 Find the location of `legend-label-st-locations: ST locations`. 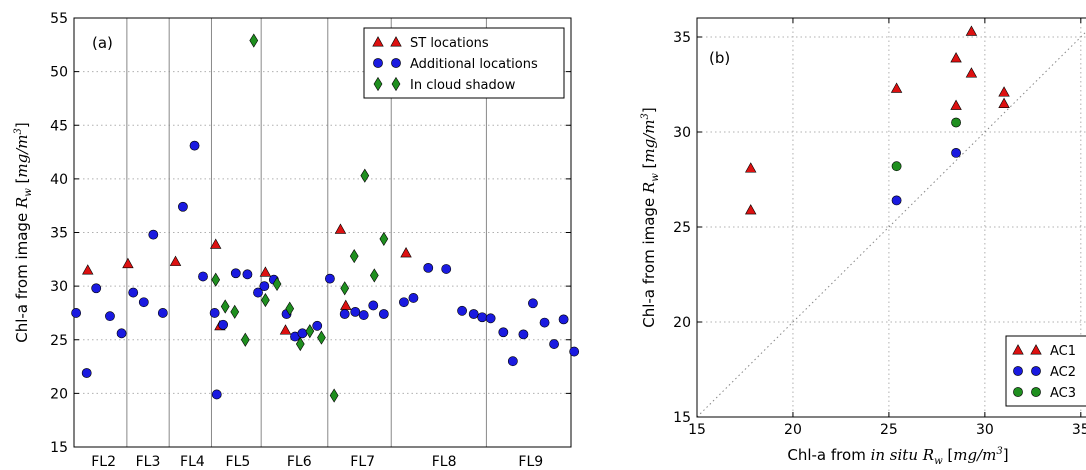

legend-label-st-locations: ST locations is located at coordinates (449, 43).